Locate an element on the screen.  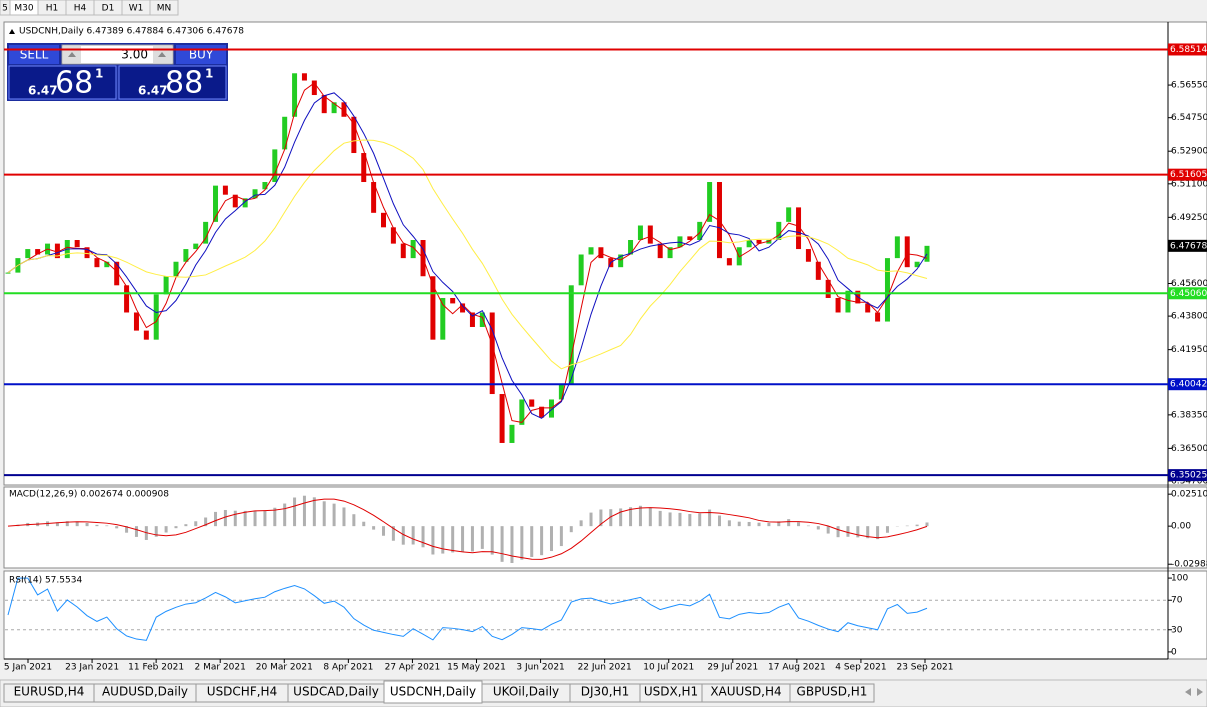
macd-pane is located at coordinates (605, 527).